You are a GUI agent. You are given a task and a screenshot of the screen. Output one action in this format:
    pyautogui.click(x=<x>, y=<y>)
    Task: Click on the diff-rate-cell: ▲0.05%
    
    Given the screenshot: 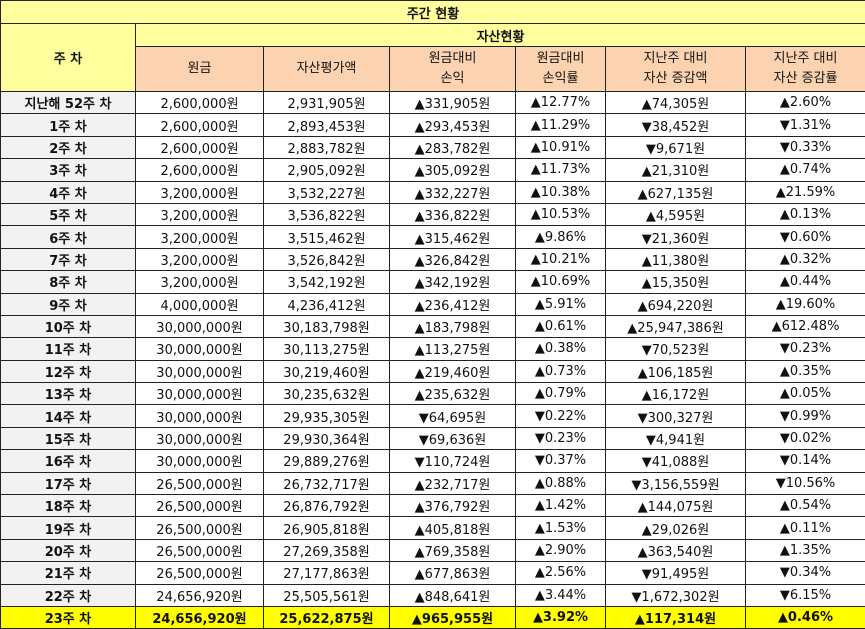 What is the action you would take?
    pyautogui.click(x=805, y=394)
    